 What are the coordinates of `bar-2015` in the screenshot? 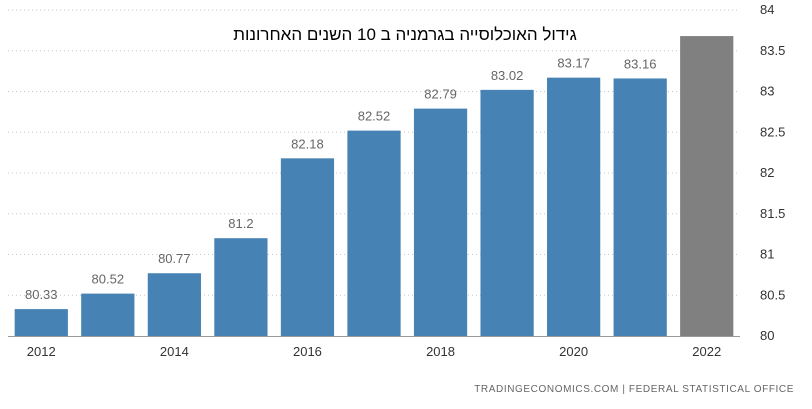 It's located at (241, 287).